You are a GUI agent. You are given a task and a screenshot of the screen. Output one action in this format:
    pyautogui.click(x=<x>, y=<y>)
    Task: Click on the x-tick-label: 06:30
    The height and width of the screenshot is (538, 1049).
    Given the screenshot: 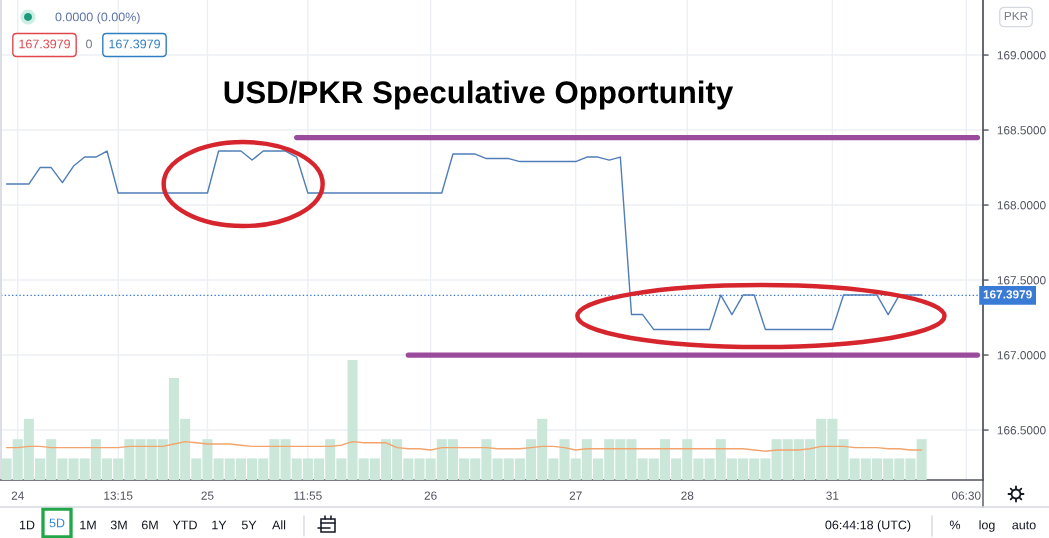 What is the action you would take?
    pyautogui.click(x=966, y=495)
    